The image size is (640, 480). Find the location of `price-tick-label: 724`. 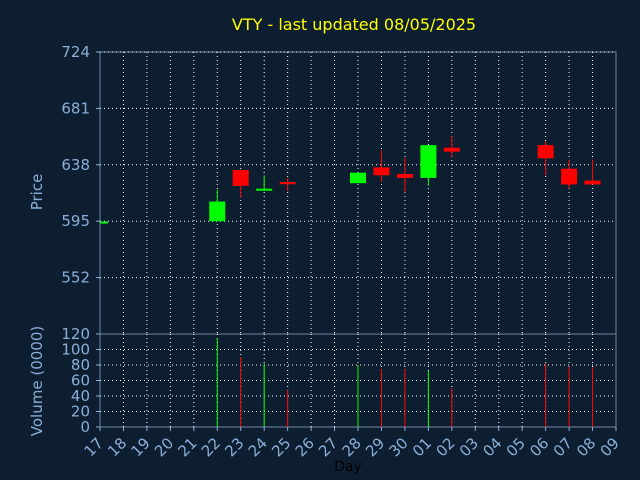

price-tick-label: 724 is located at coordinates (75, 52).